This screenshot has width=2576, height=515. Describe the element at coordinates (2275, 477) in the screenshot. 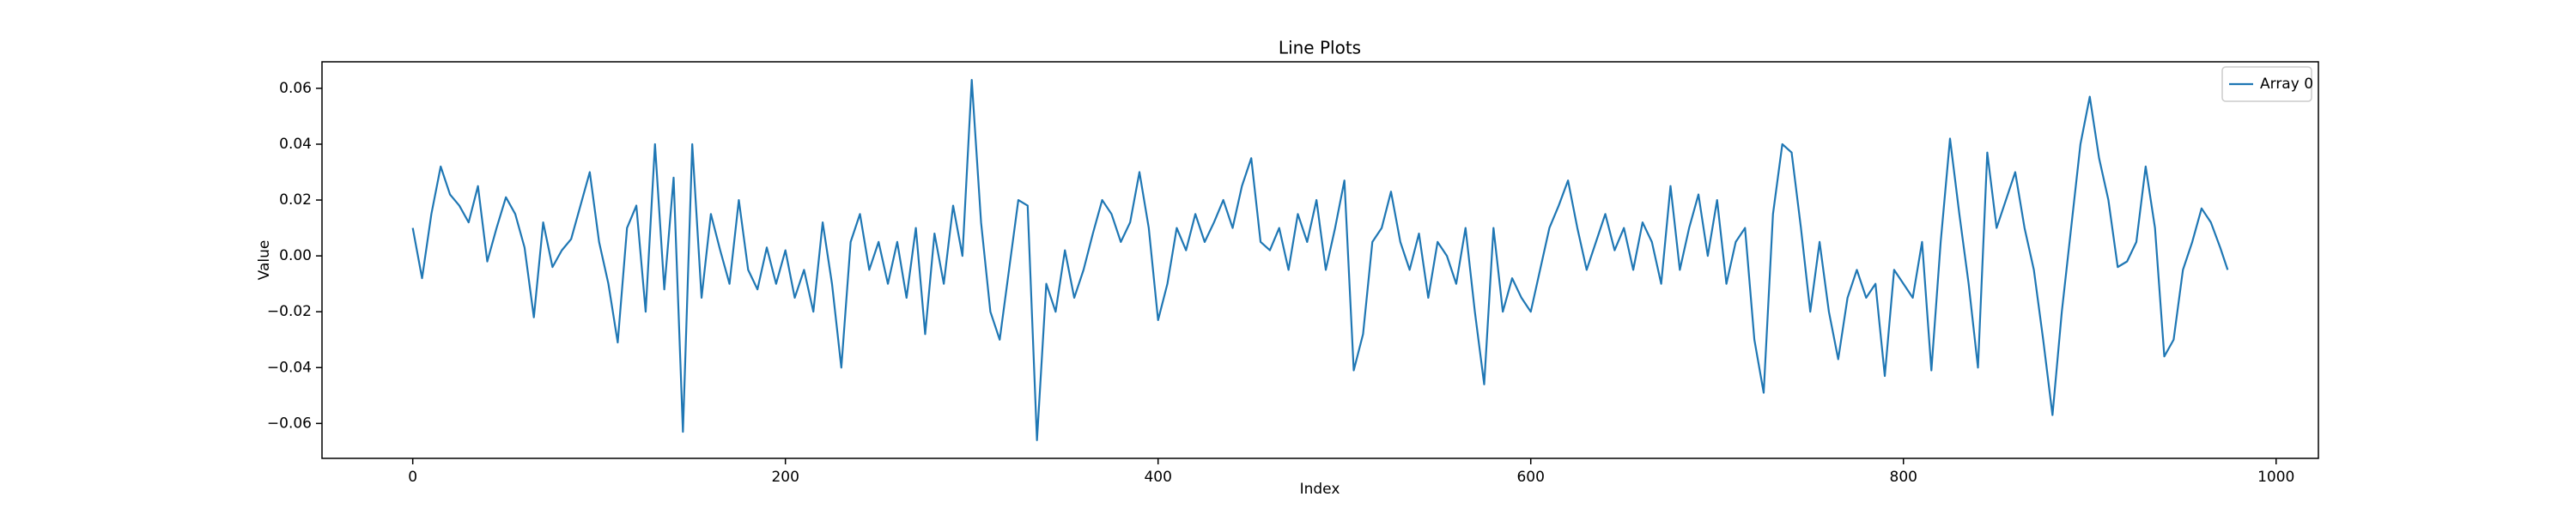

I see `x-tick-label: 1000` at that location.